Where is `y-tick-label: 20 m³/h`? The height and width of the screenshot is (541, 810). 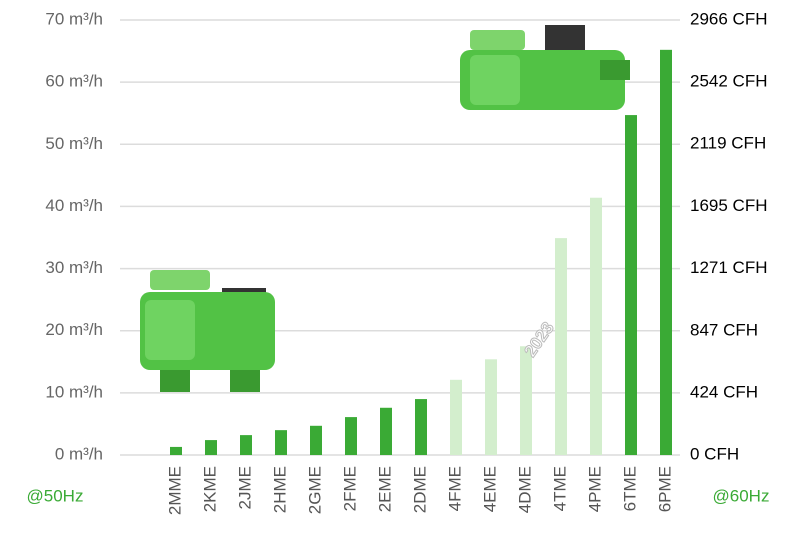
y-tick-label: 20 m³/h is located at coordinates (74, 329).